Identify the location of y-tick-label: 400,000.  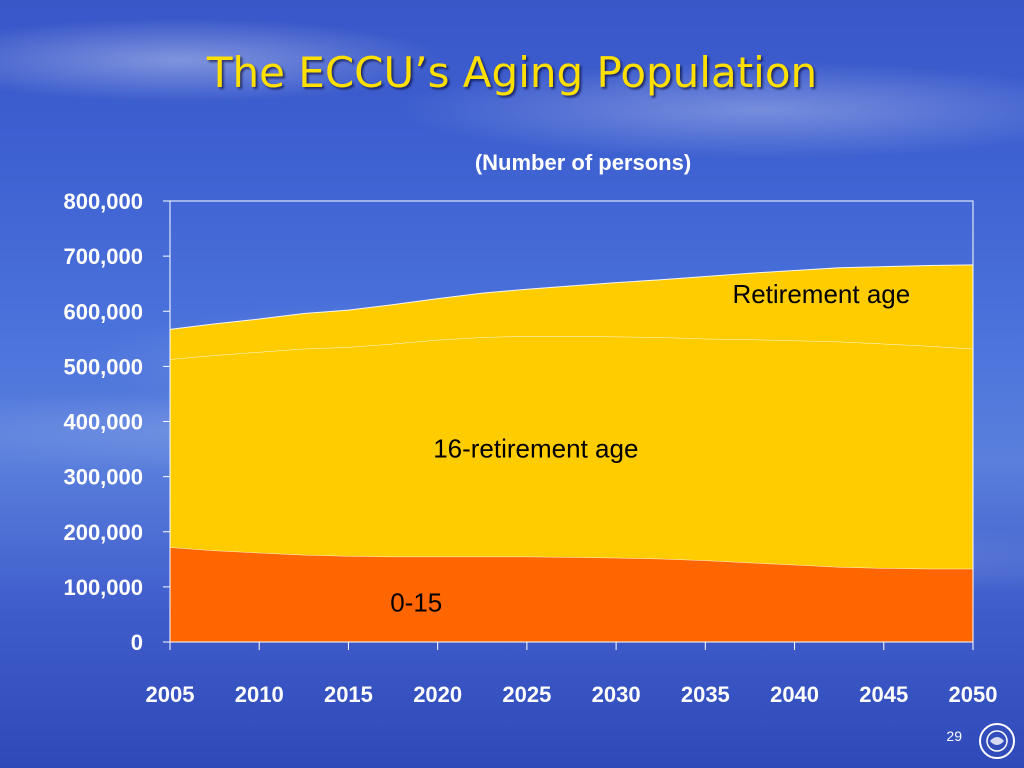
(103, 422).